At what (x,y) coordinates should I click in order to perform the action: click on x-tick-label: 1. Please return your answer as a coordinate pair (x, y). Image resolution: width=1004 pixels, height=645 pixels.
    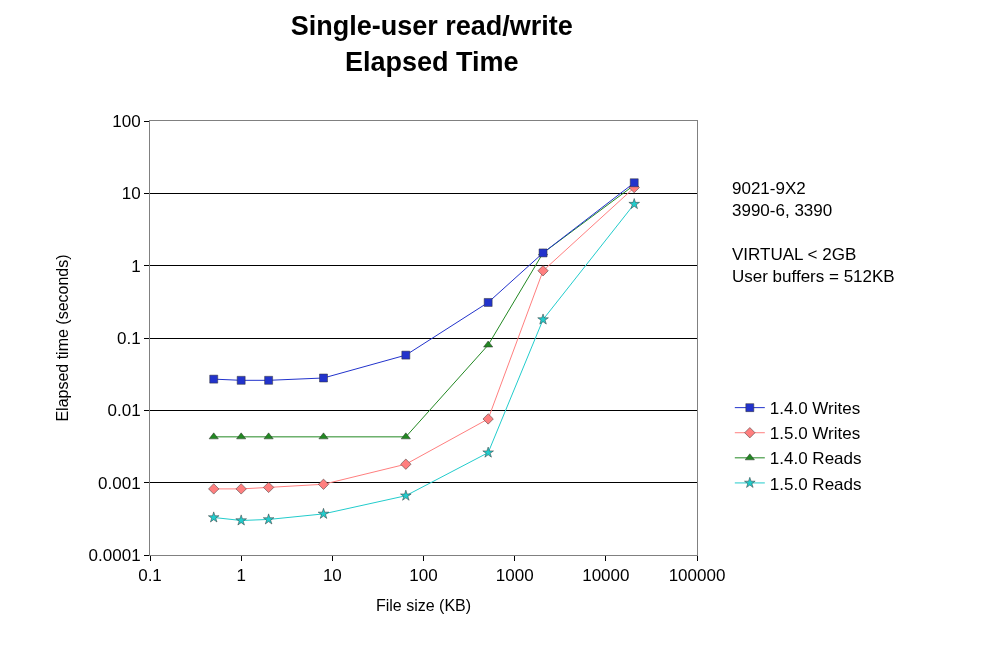
    Looking at the image, I should click on (241, 576).